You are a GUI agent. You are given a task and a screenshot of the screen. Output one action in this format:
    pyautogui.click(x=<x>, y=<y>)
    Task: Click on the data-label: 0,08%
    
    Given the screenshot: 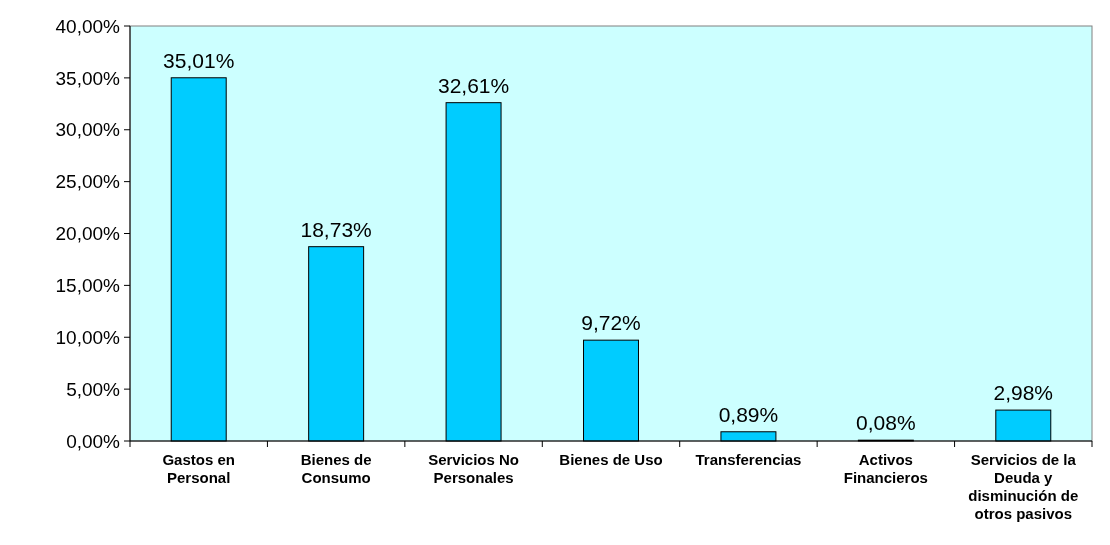 What is the action you would take?
    pyautogui.click(x=886, y=423)
    